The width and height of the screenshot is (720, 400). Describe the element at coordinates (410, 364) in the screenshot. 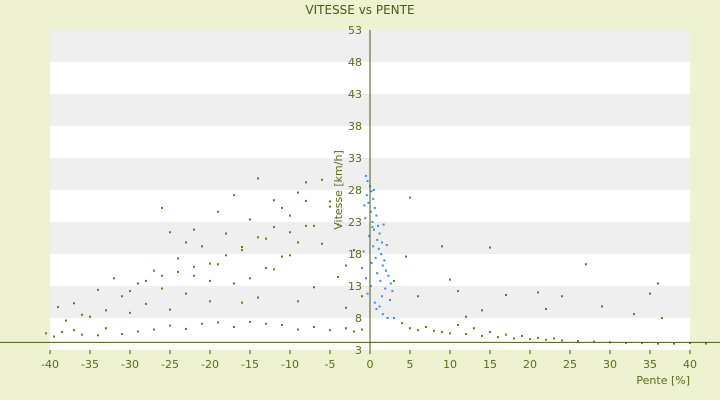

I see `x-tick-label: 5` at that location.